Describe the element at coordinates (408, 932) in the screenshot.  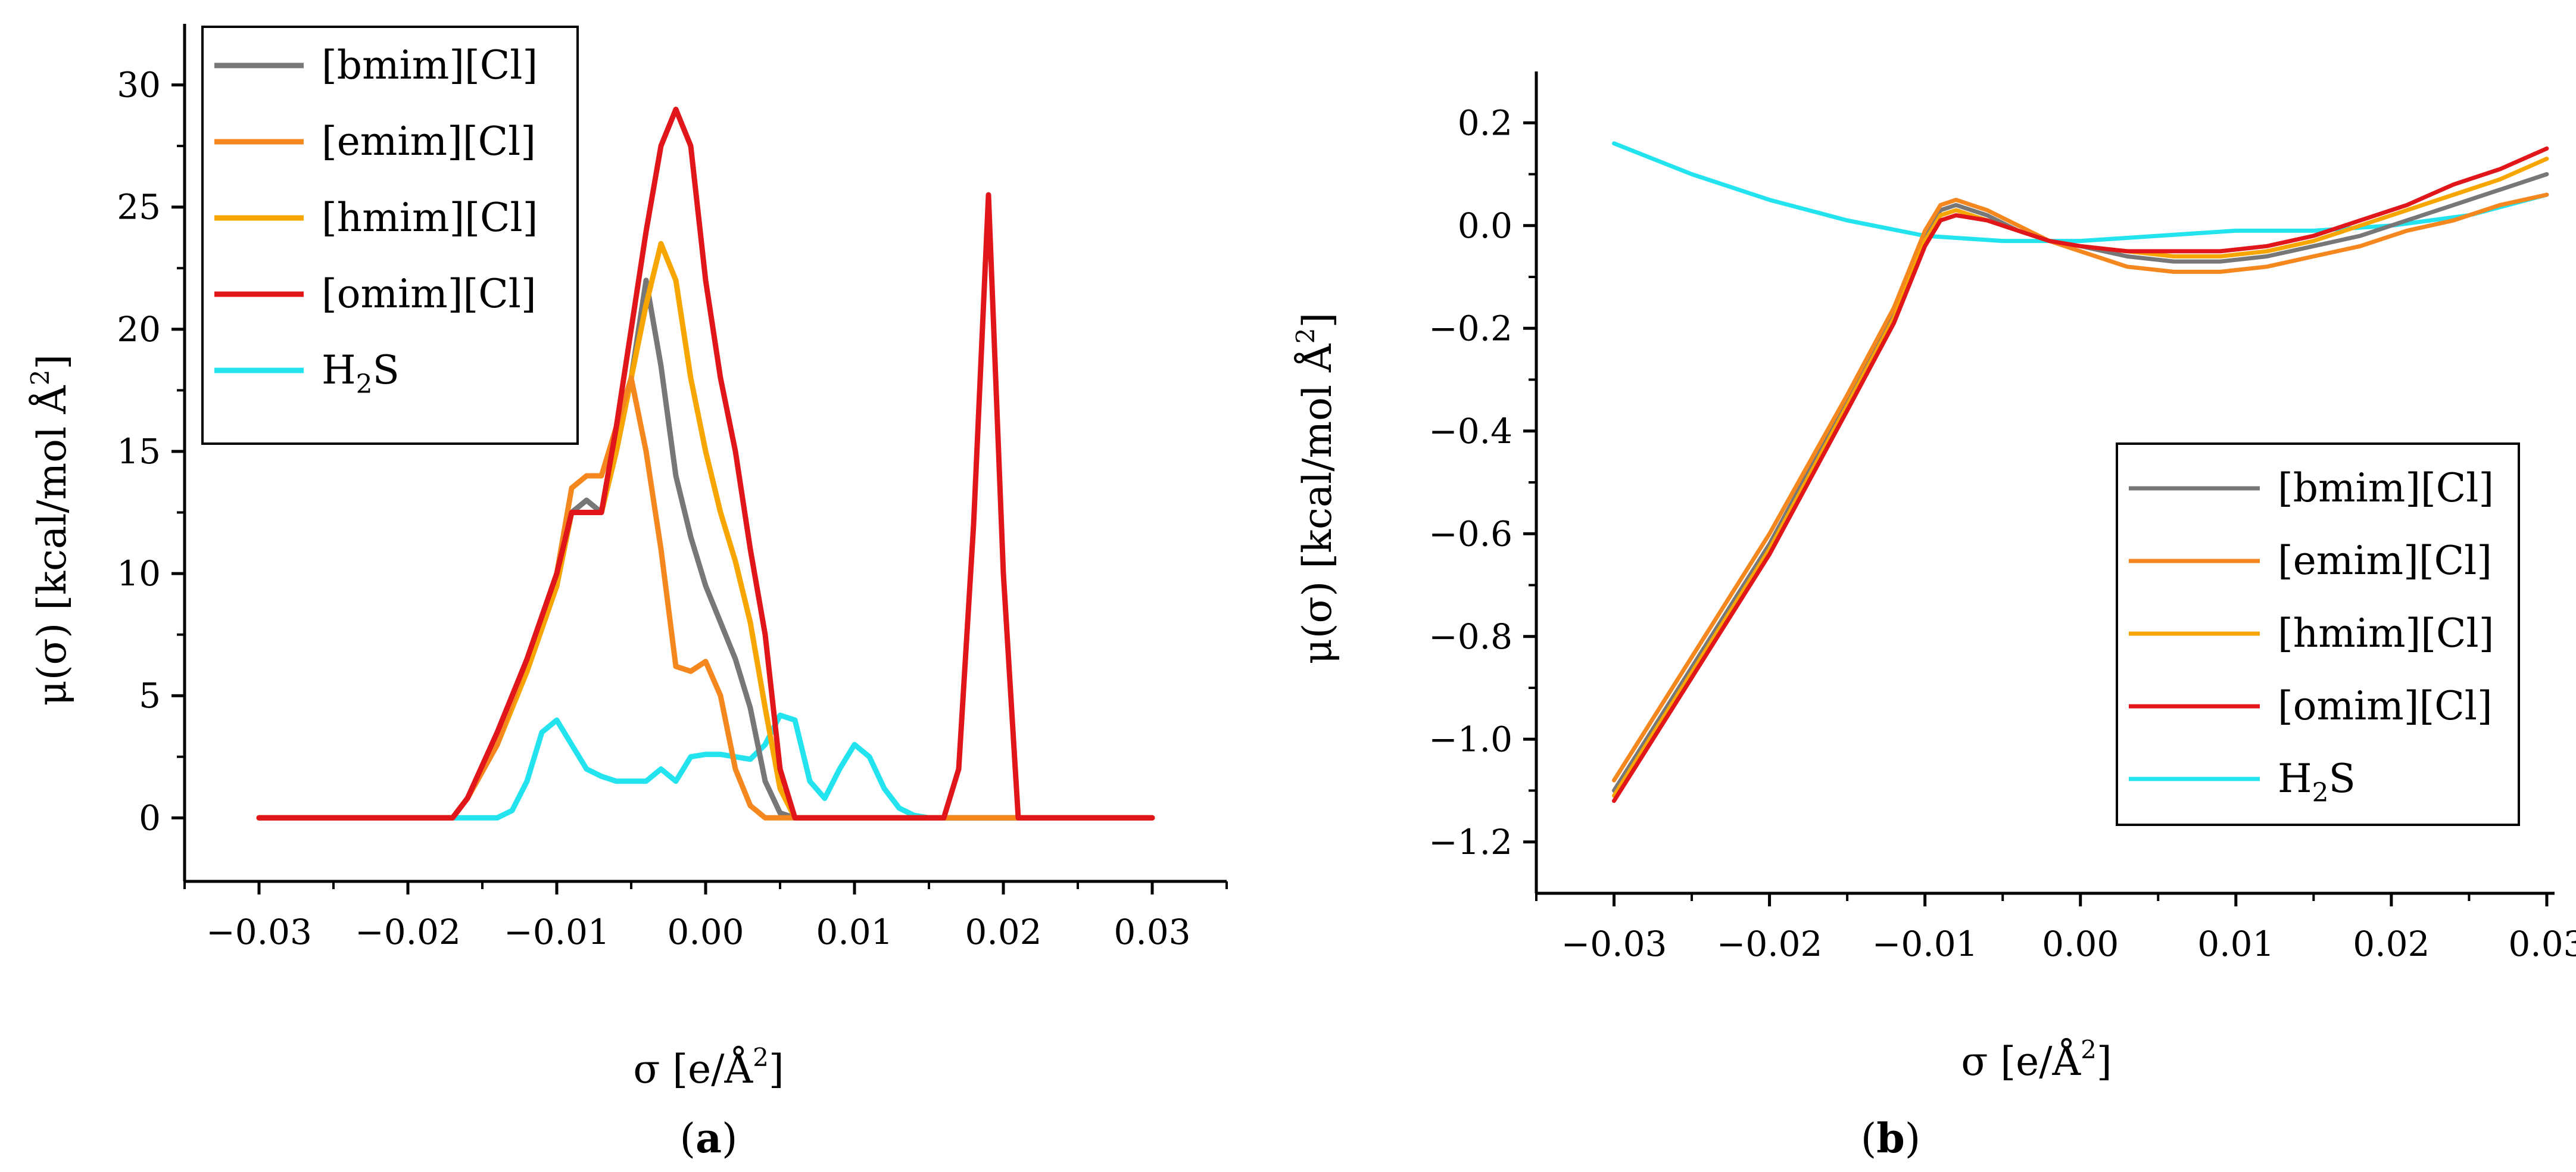
I see `x-tick-label-a: −0.02` at that location.